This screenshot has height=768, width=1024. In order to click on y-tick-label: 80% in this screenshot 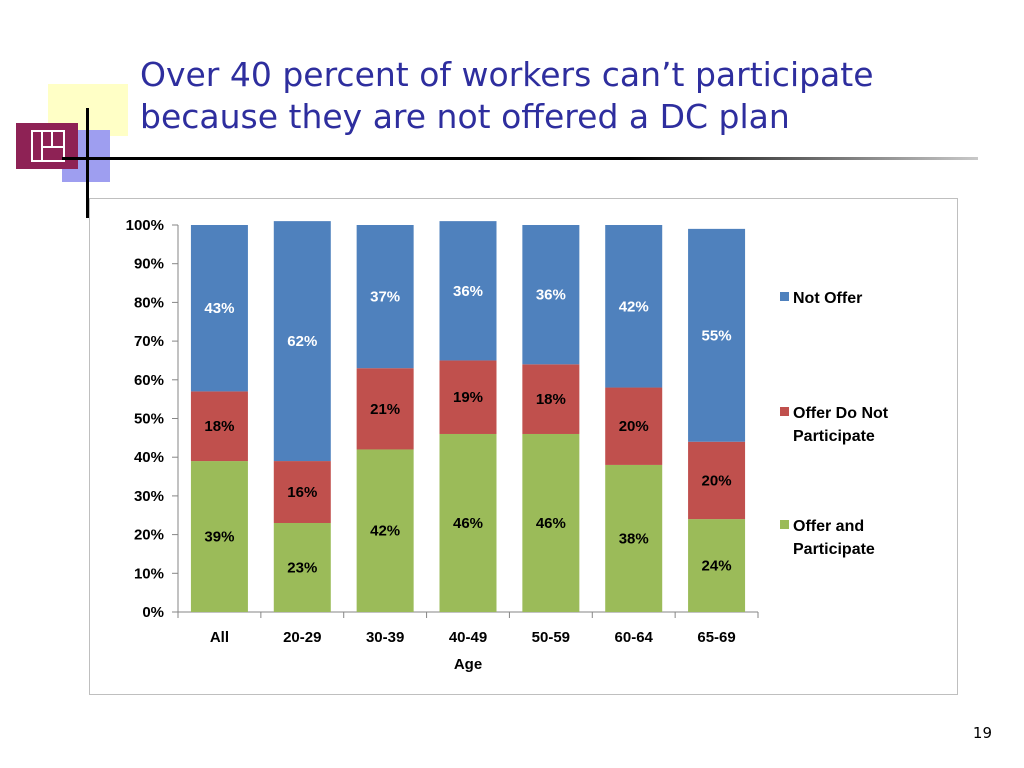, I will do `click(149, 302)`.